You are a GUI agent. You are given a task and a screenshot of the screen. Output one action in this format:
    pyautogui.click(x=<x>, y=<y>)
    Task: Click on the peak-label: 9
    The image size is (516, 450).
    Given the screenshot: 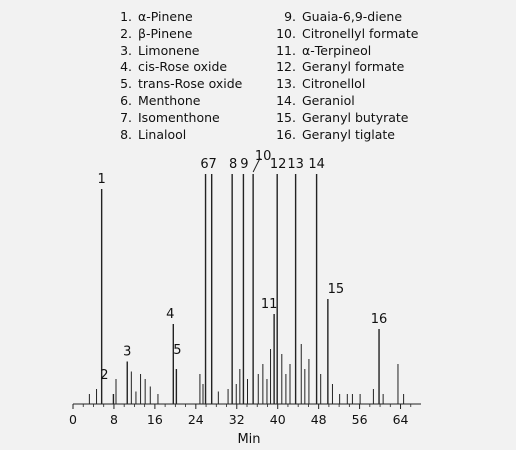 What is the action you would take?
    pyautogui.click(x=244, y=164)
    